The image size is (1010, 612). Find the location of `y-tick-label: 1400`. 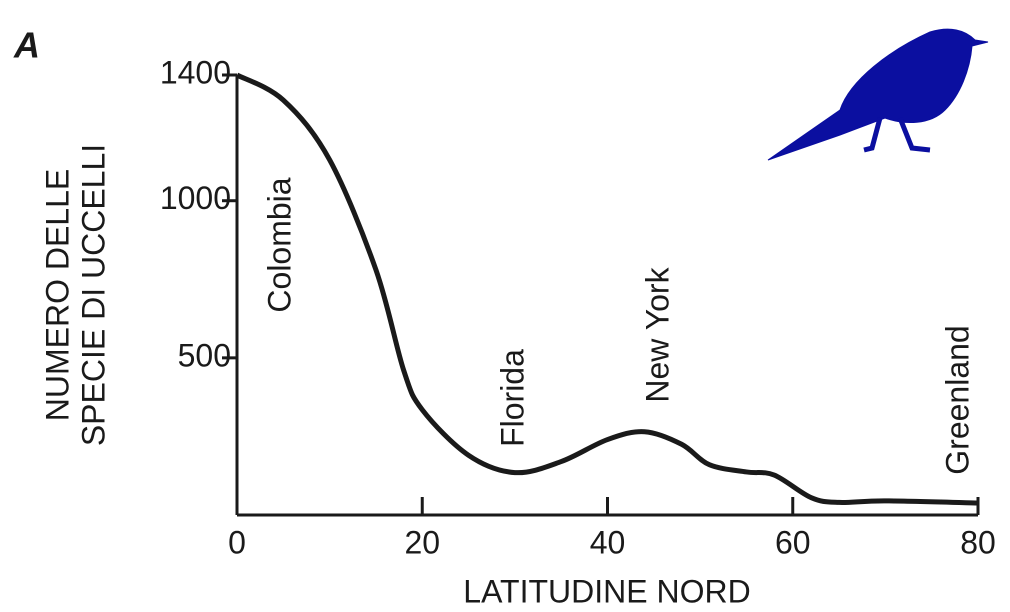

y-tick-label: 1400 is located at coordinates (195, 72).